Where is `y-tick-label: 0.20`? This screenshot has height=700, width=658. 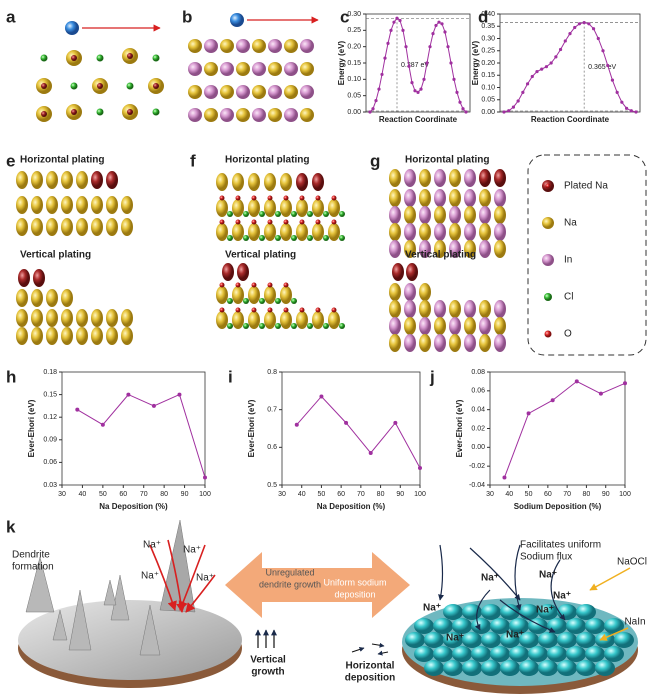 y-tick-label: 0.20 is located at coordinates (488, 63).